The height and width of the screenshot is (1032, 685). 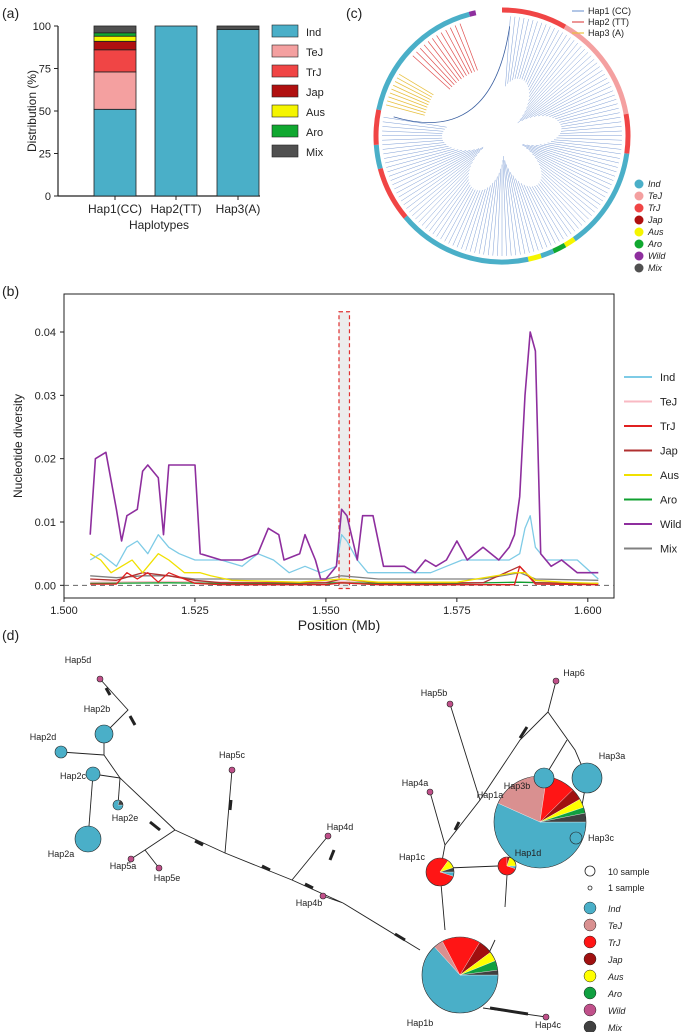 I want to click on node-label-hap5a: Hap5a, so click(x=123, y=866).